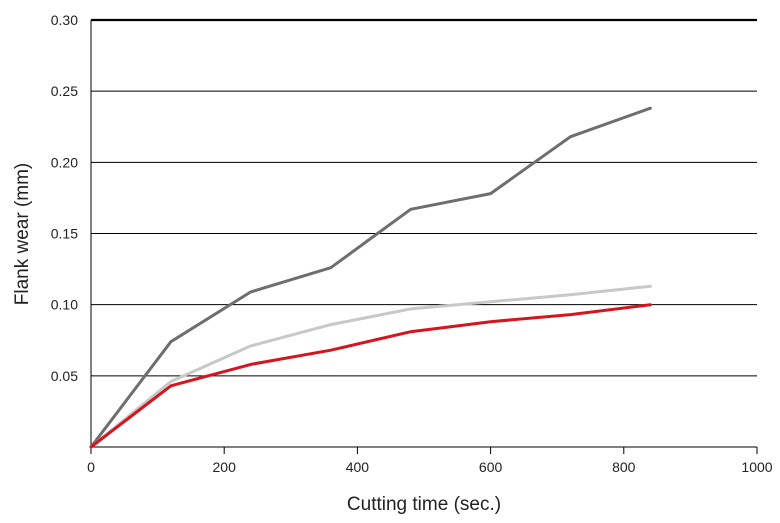 Image resolution: width=780 pixels, height=523 pixels. I want to click on x-tick-label: 1000, so click(756, 467).